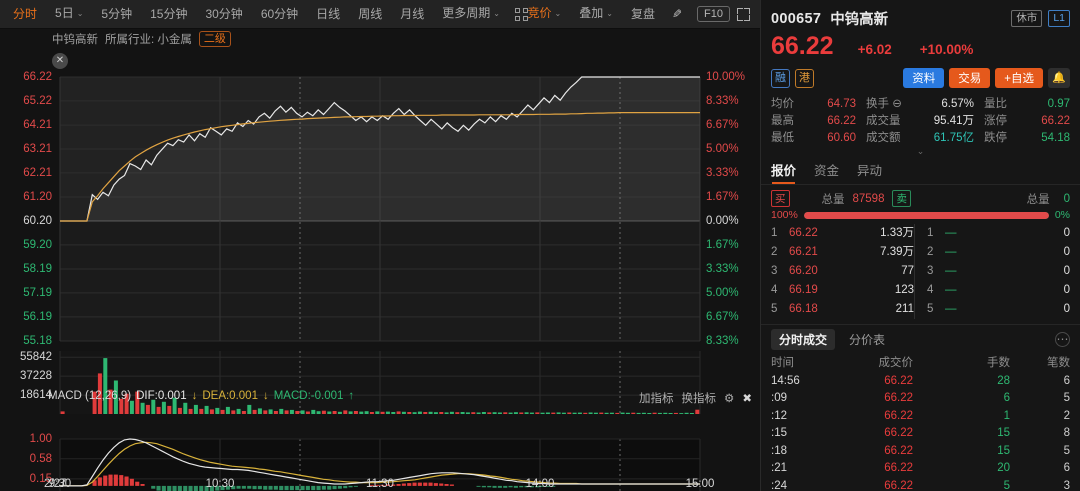  I want to click on orderbook-row: 3 66.20 77, so click(842, 271).